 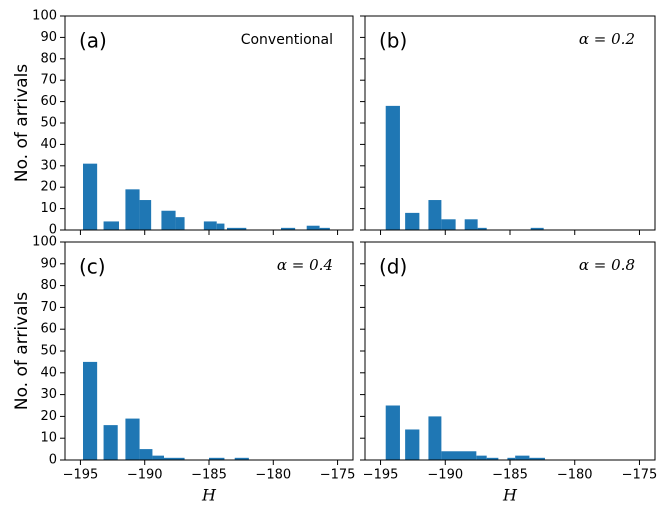 What do you see at coordinates (393, 41) in the screenshot?
I see `panel-label: (b)` at bounding box center [393, 41].